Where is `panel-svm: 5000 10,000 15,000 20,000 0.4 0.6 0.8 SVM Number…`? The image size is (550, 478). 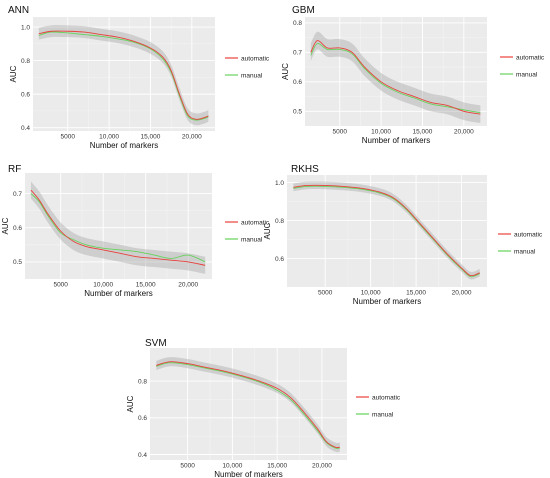 panel-svm: 5000 10,000 15,000 20,000 0.4 0.6 0.8 SVM Number… is located at coordinates (263, 408).